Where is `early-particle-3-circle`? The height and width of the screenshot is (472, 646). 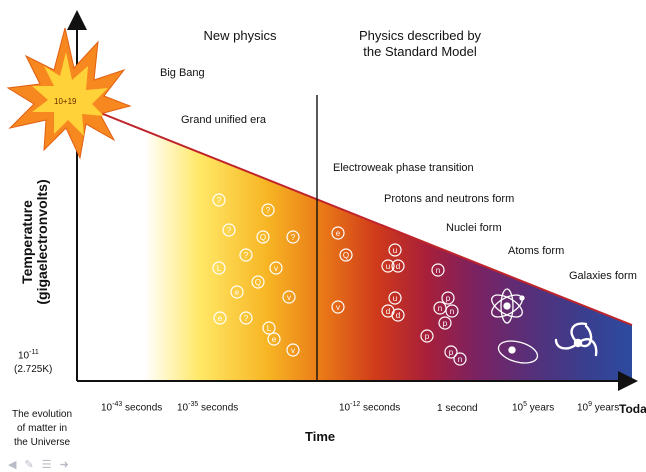
early-particle-3-circle is located at coordinates (229, 230).